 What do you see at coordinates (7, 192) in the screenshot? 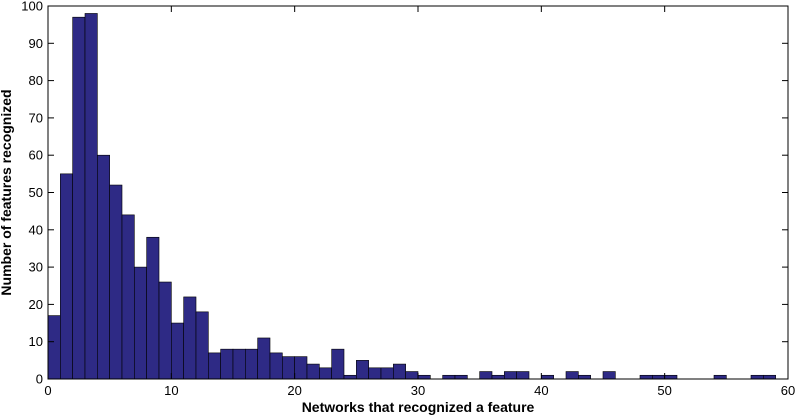
I see `y-axis-label: Number of features recognized` at bounding box center [7, 192].